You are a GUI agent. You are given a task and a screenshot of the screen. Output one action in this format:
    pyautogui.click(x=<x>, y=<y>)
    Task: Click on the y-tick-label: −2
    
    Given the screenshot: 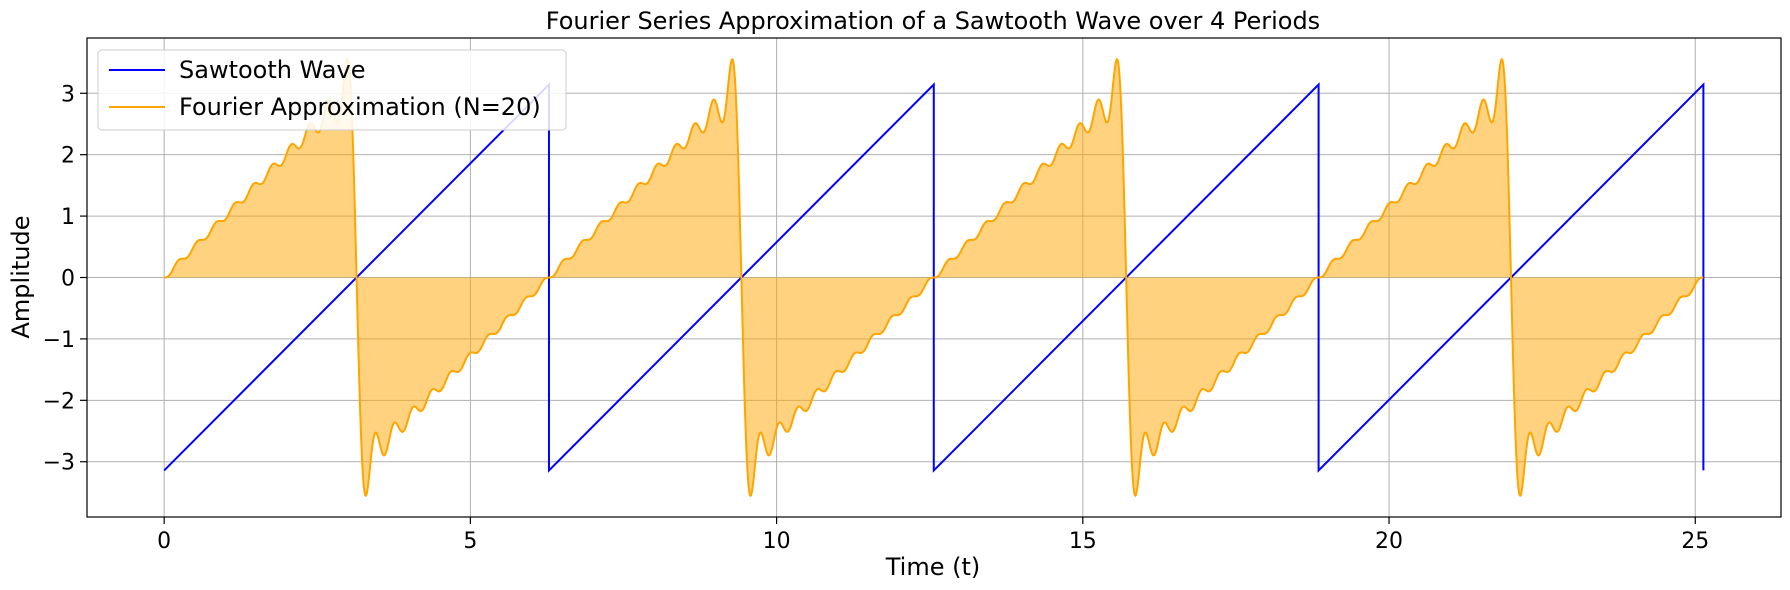 What is the action you would take?
    pyautogui.click(x=59, y=401)
    